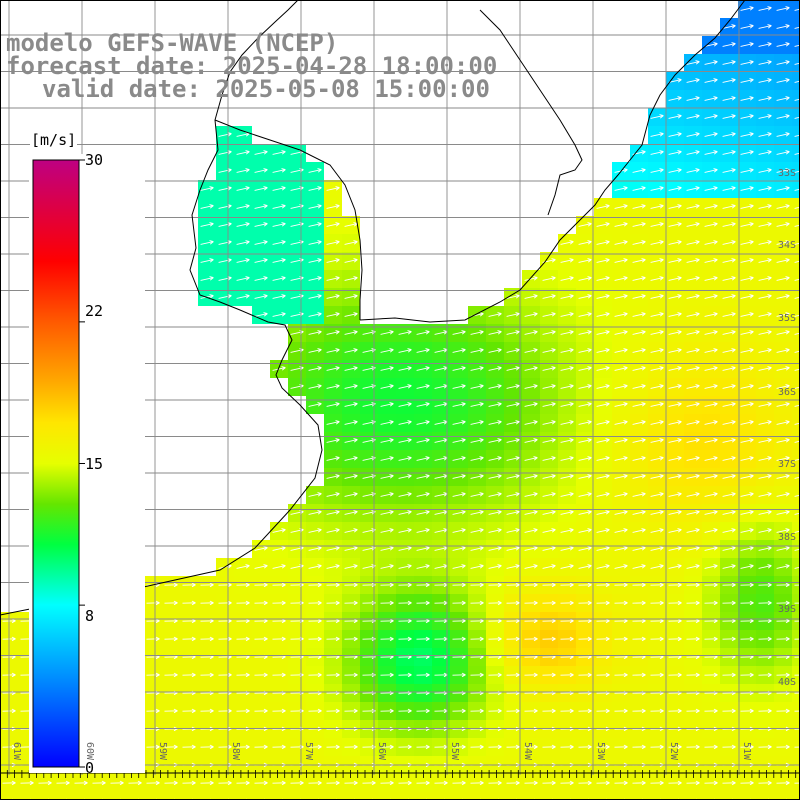 This screenshot has height=800, width=800. What do you see at coordinates (527, 751) in the screenshot?
I see `lon-label-54w: 54W` at bounding box center [527, 751].